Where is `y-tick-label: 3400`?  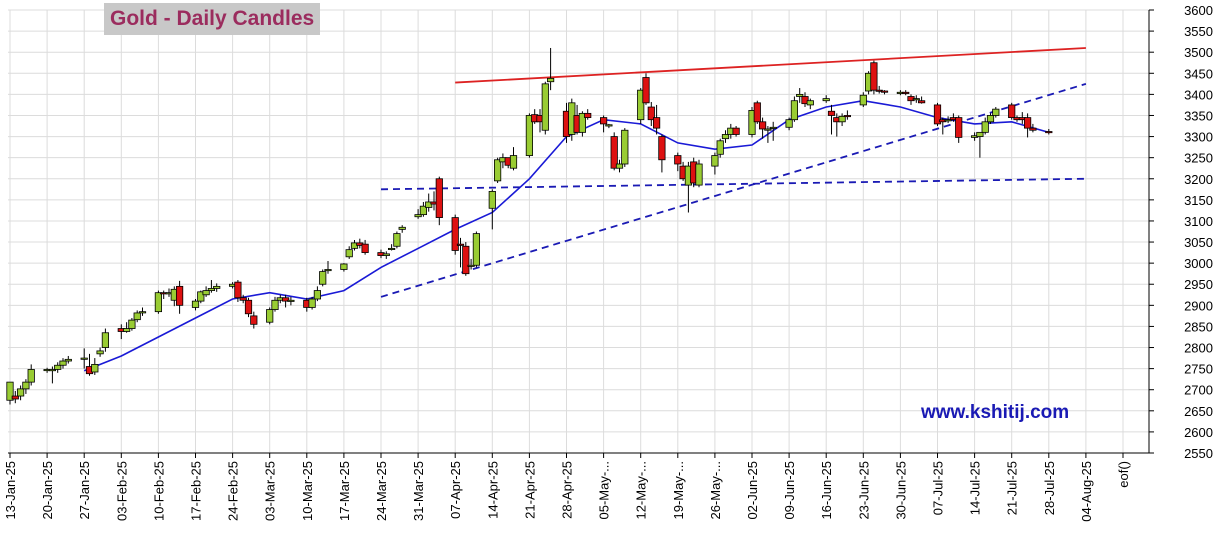
y-tick-label: 3400 is located at coordinates (1198, 94).